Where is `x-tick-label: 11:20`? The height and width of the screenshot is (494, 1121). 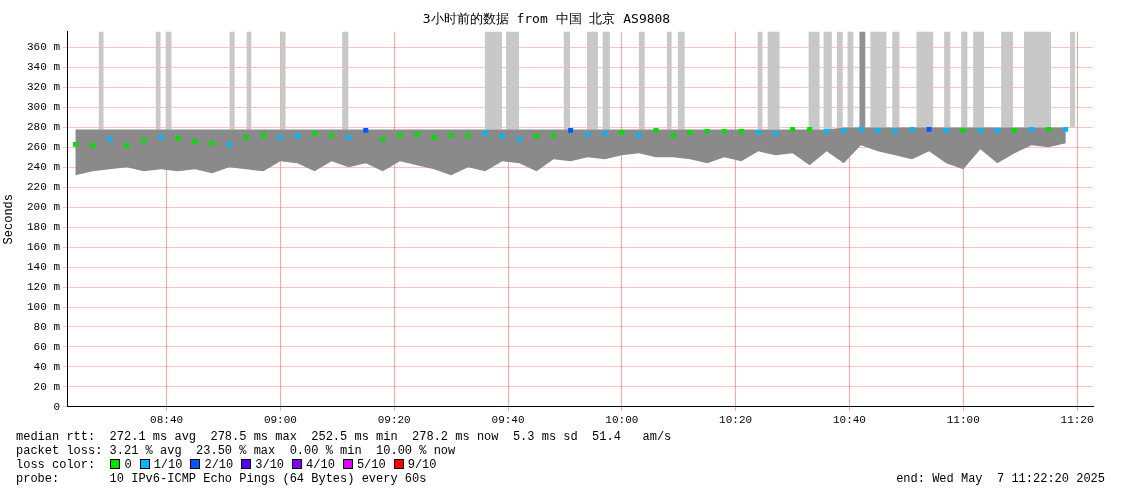 x-tick-label: 11:20 is located at coordinates (1077, 420).